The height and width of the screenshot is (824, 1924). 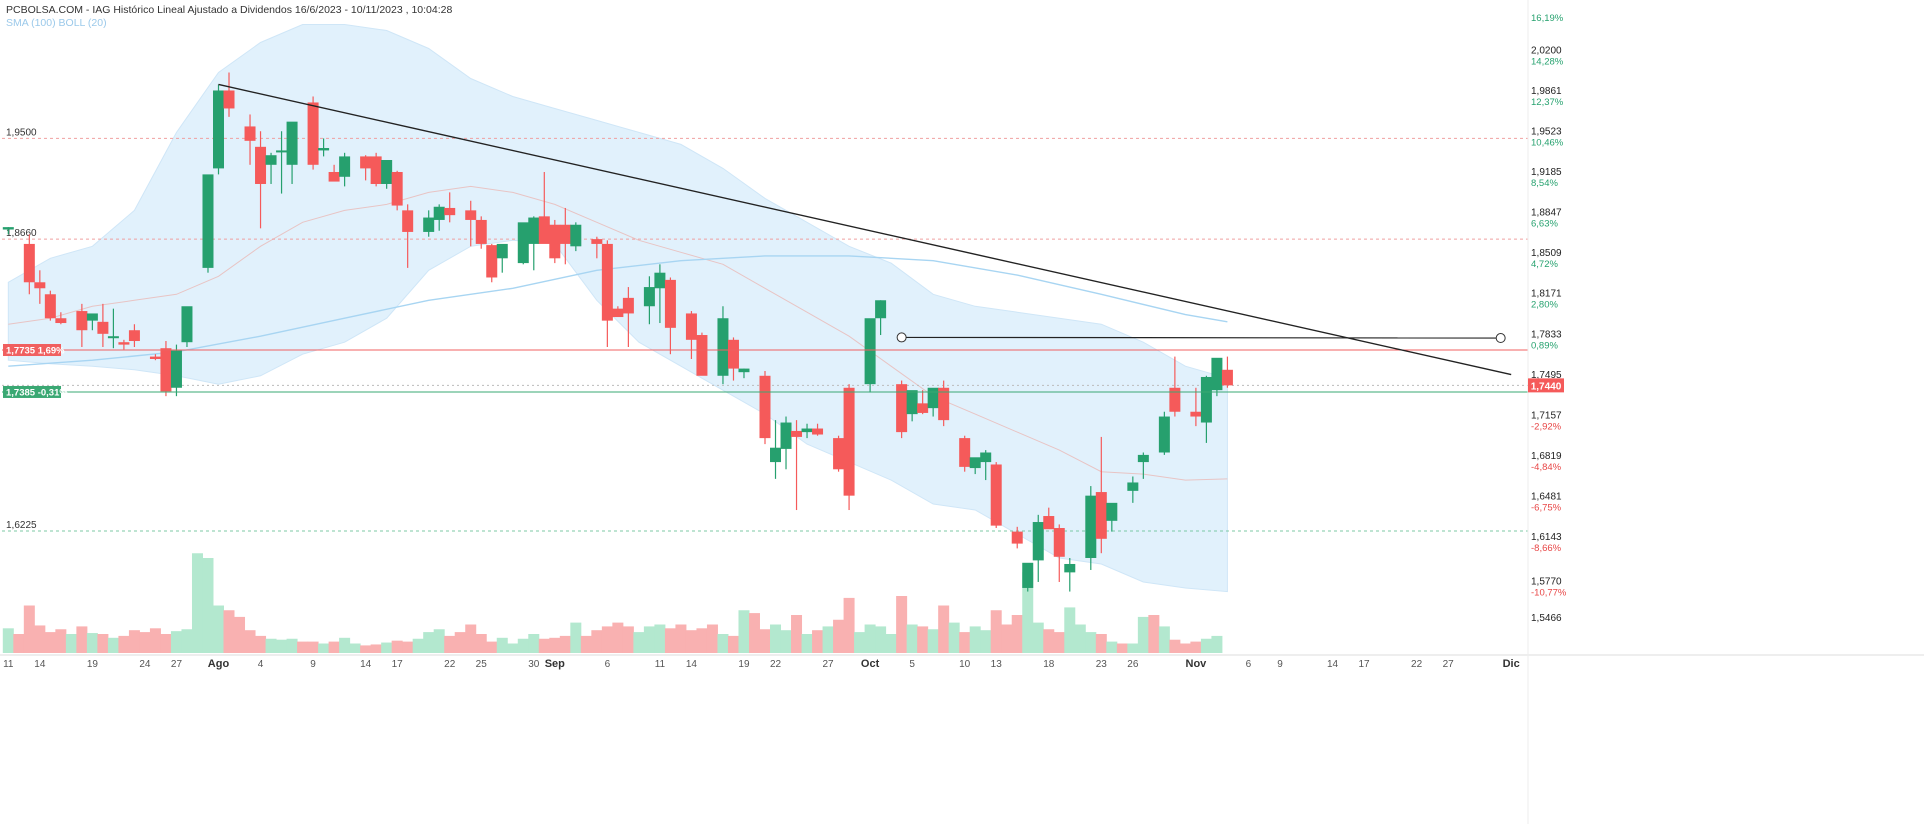 I want to click on x-tick-label: 23, so click(x=1102, y=664).